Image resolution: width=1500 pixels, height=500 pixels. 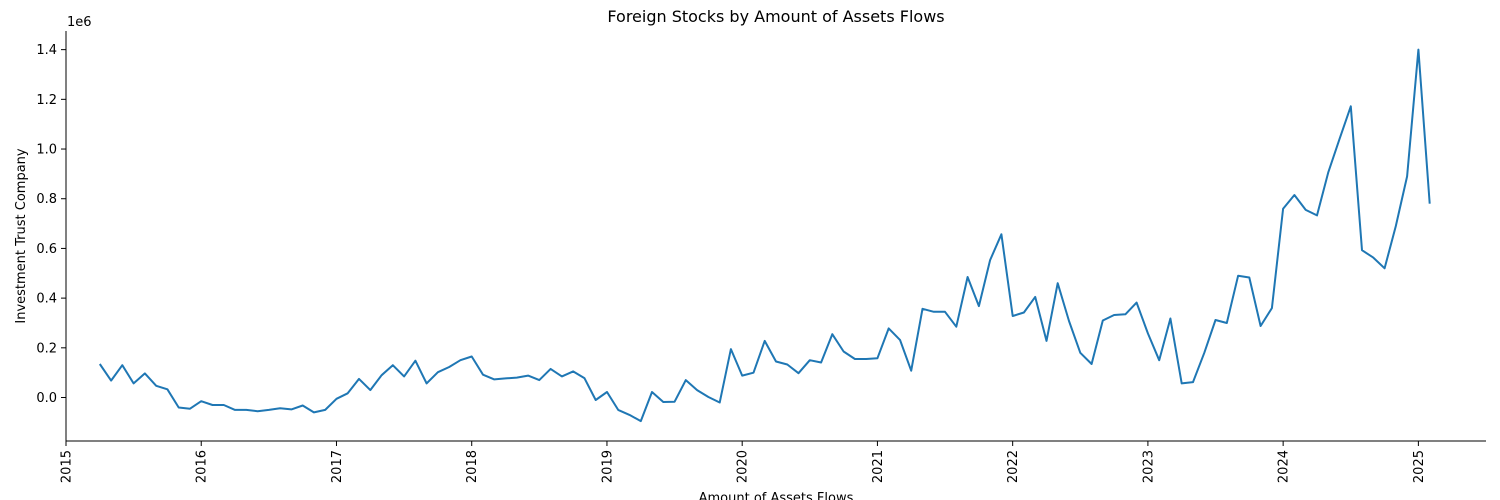 What do you see at coordinates (46, 199) in the screenshot?
I see `y-tick-label: 0.8` at bounding box center [46, 199].